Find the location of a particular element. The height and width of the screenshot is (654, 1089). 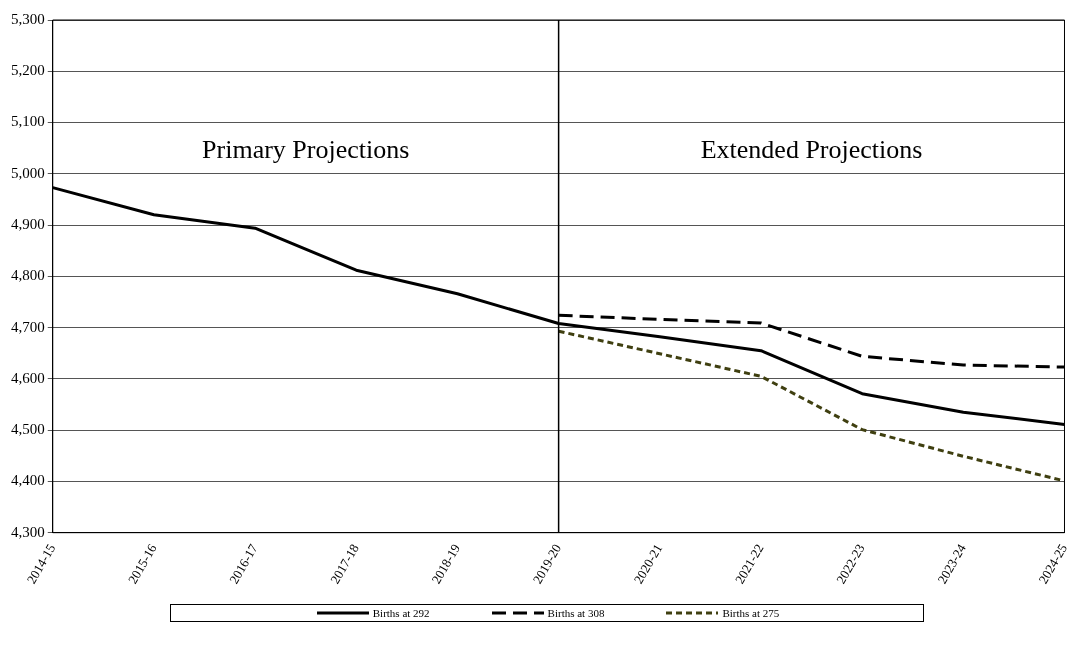

y-tick-label: 4,900 is located at coordinates (28, 224).